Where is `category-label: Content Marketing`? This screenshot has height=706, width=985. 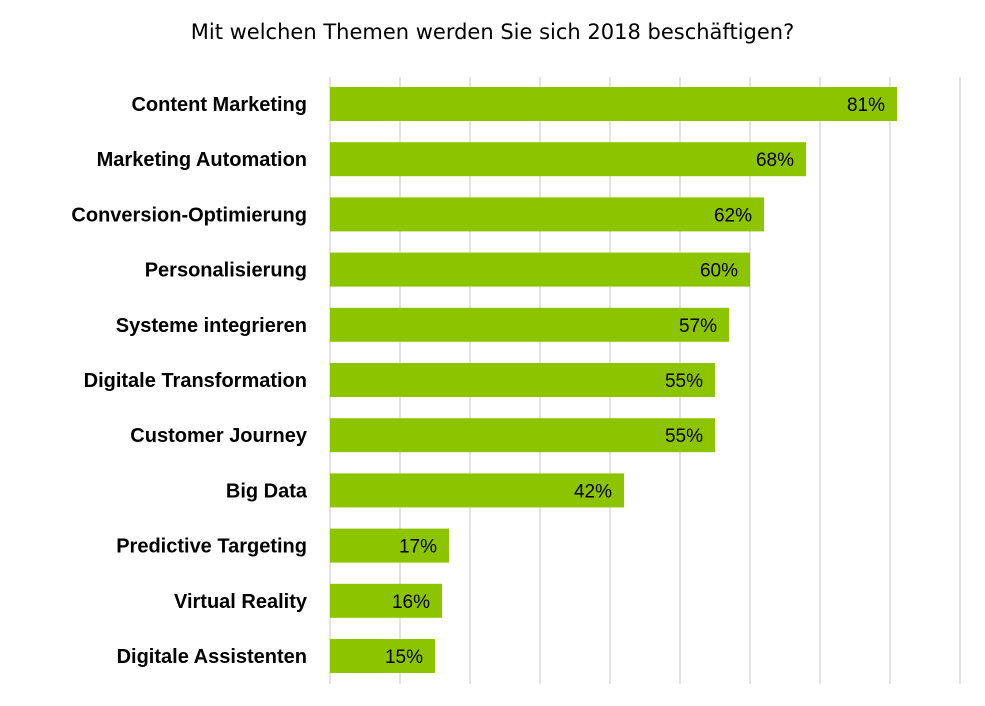 category-label: Content Marketing is located at coordinates (219, 105).